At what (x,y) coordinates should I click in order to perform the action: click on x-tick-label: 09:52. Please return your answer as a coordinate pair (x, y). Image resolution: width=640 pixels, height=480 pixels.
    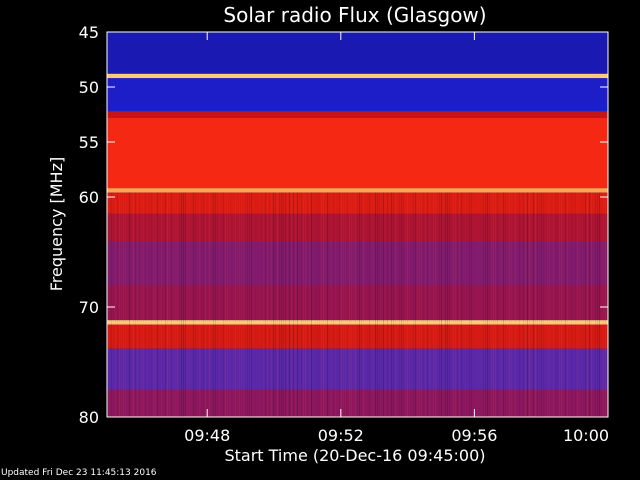
    Looking at the image, I should click on (341, 435).